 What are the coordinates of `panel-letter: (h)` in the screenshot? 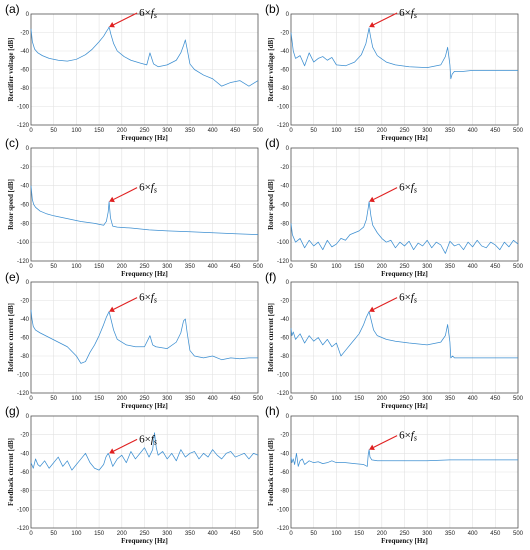 It's located at (272, 411).